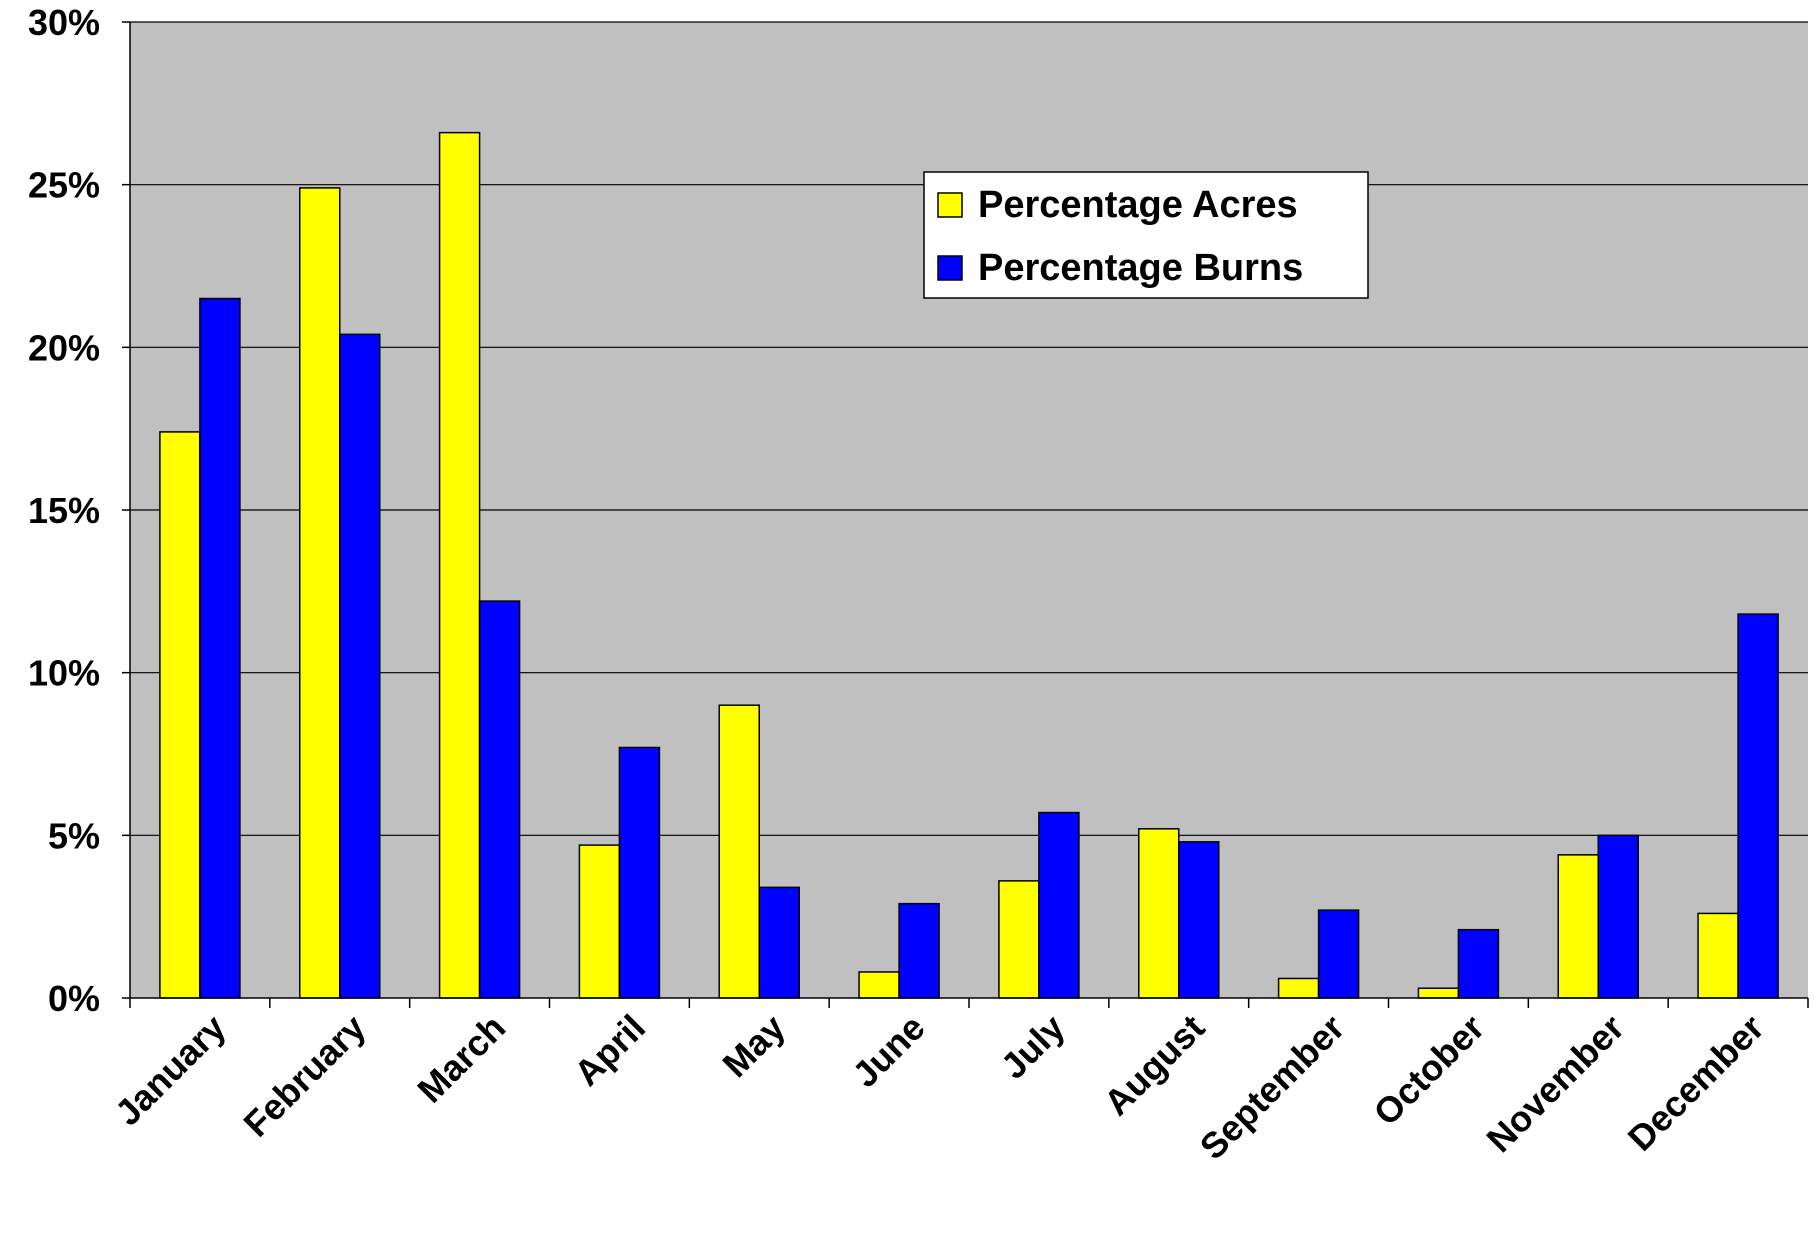  Describe the element at coordinates (639, 872) in the screenshot. I see `bar-percentage-burns-april` at that location.